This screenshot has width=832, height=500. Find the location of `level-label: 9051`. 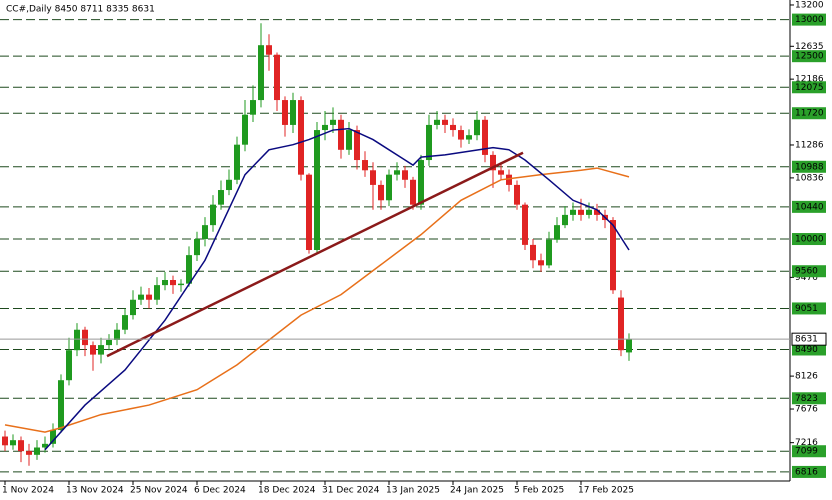

level-label: 9051 is located at coordinates (806, 309).